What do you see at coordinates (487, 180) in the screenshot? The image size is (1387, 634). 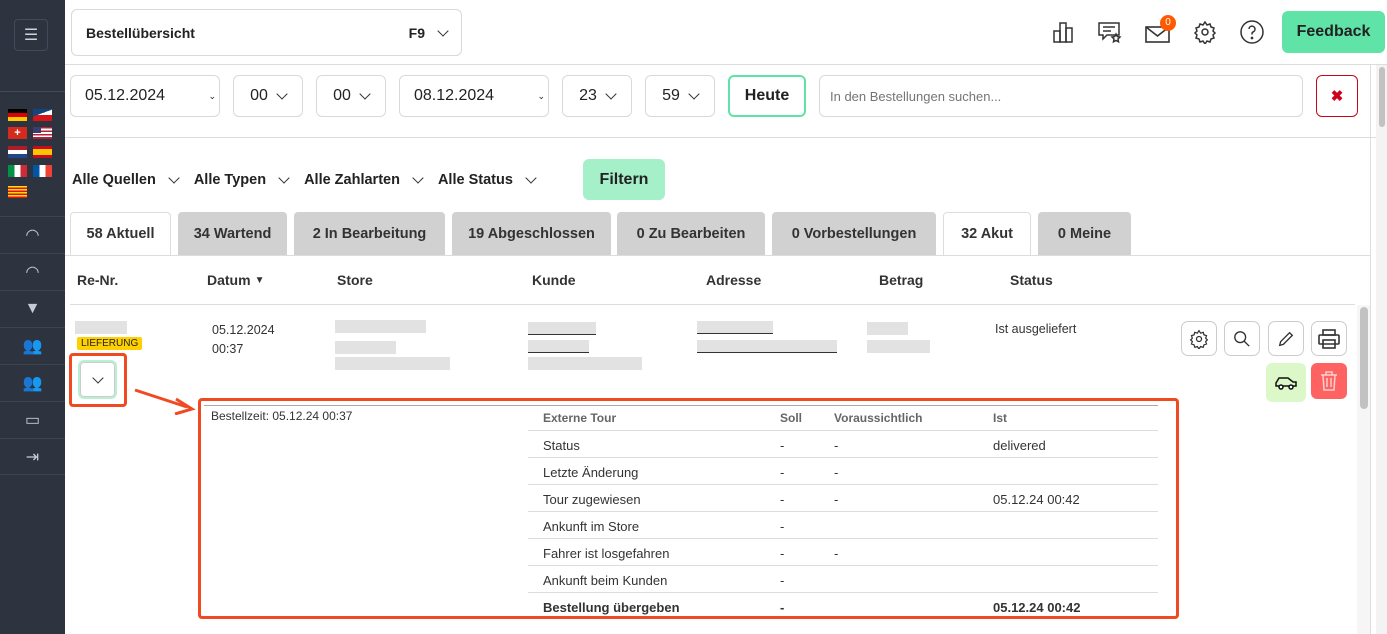 I see `status-filter: Alle Status` at bounding box center [487, 180].